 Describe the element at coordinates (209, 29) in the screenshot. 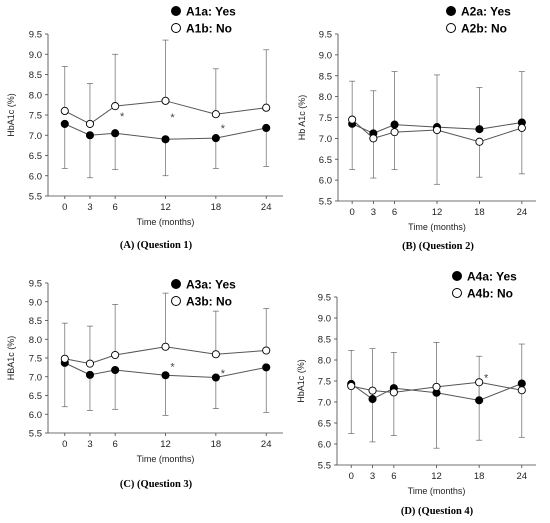

I see `legend-label: A1b: No` at that location.